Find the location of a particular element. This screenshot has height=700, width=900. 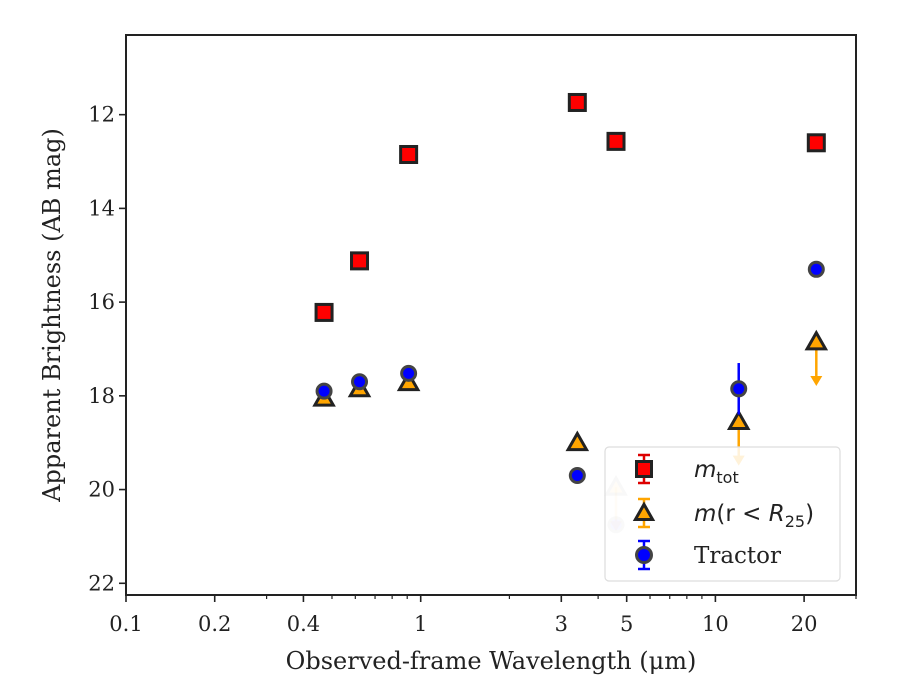

legend-marker-circle is located at coordinates (644, 555).